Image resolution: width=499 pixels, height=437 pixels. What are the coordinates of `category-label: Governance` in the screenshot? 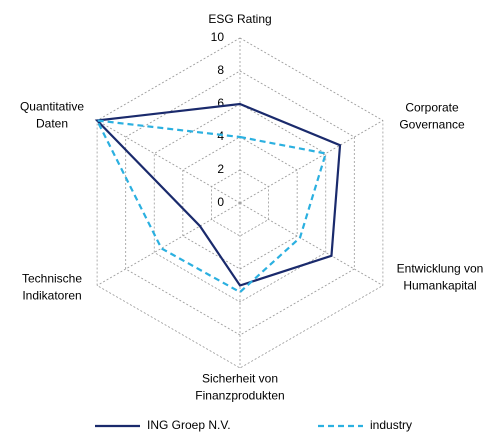 It's located at (432, 125).